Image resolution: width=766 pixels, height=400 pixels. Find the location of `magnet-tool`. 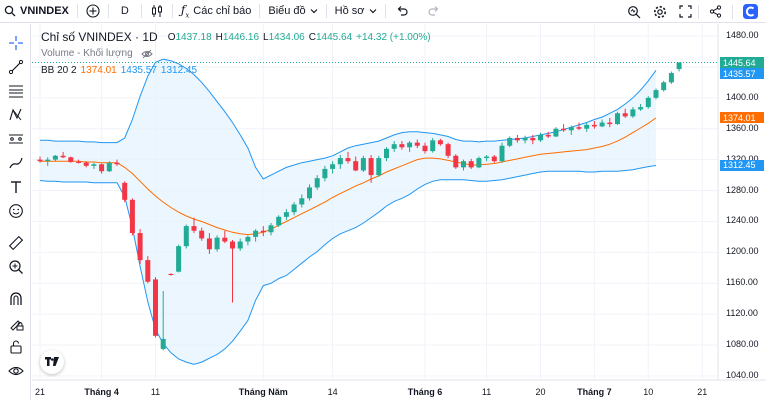

magnet-tool is located at coordinates (16, 299).